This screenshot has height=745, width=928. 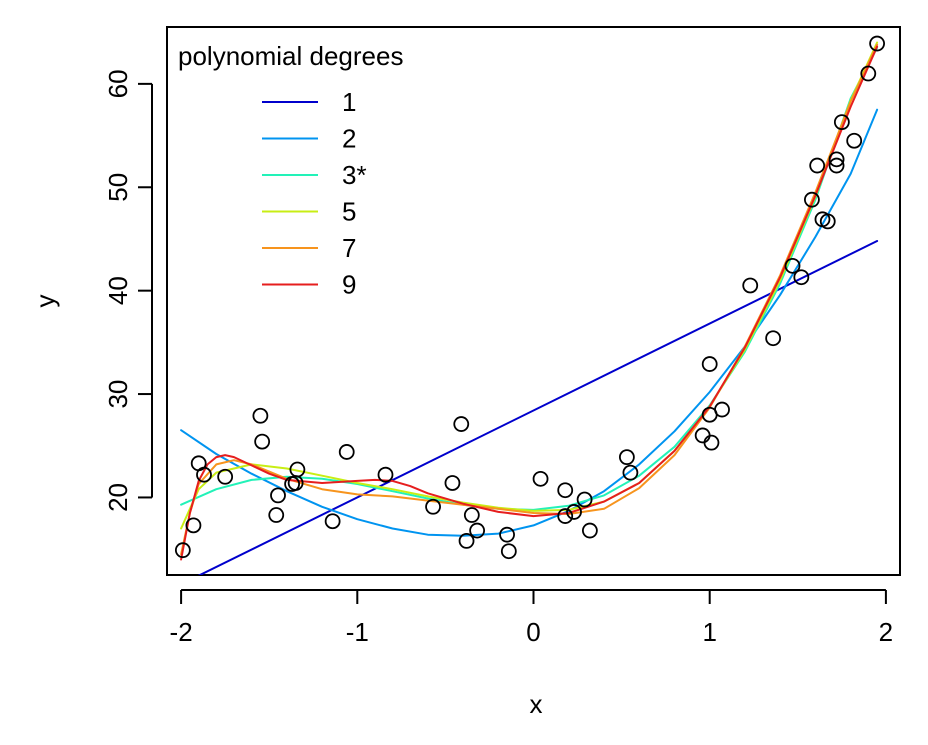 I want to click on legend-entry-label: 9, so click(x=349, y=285).